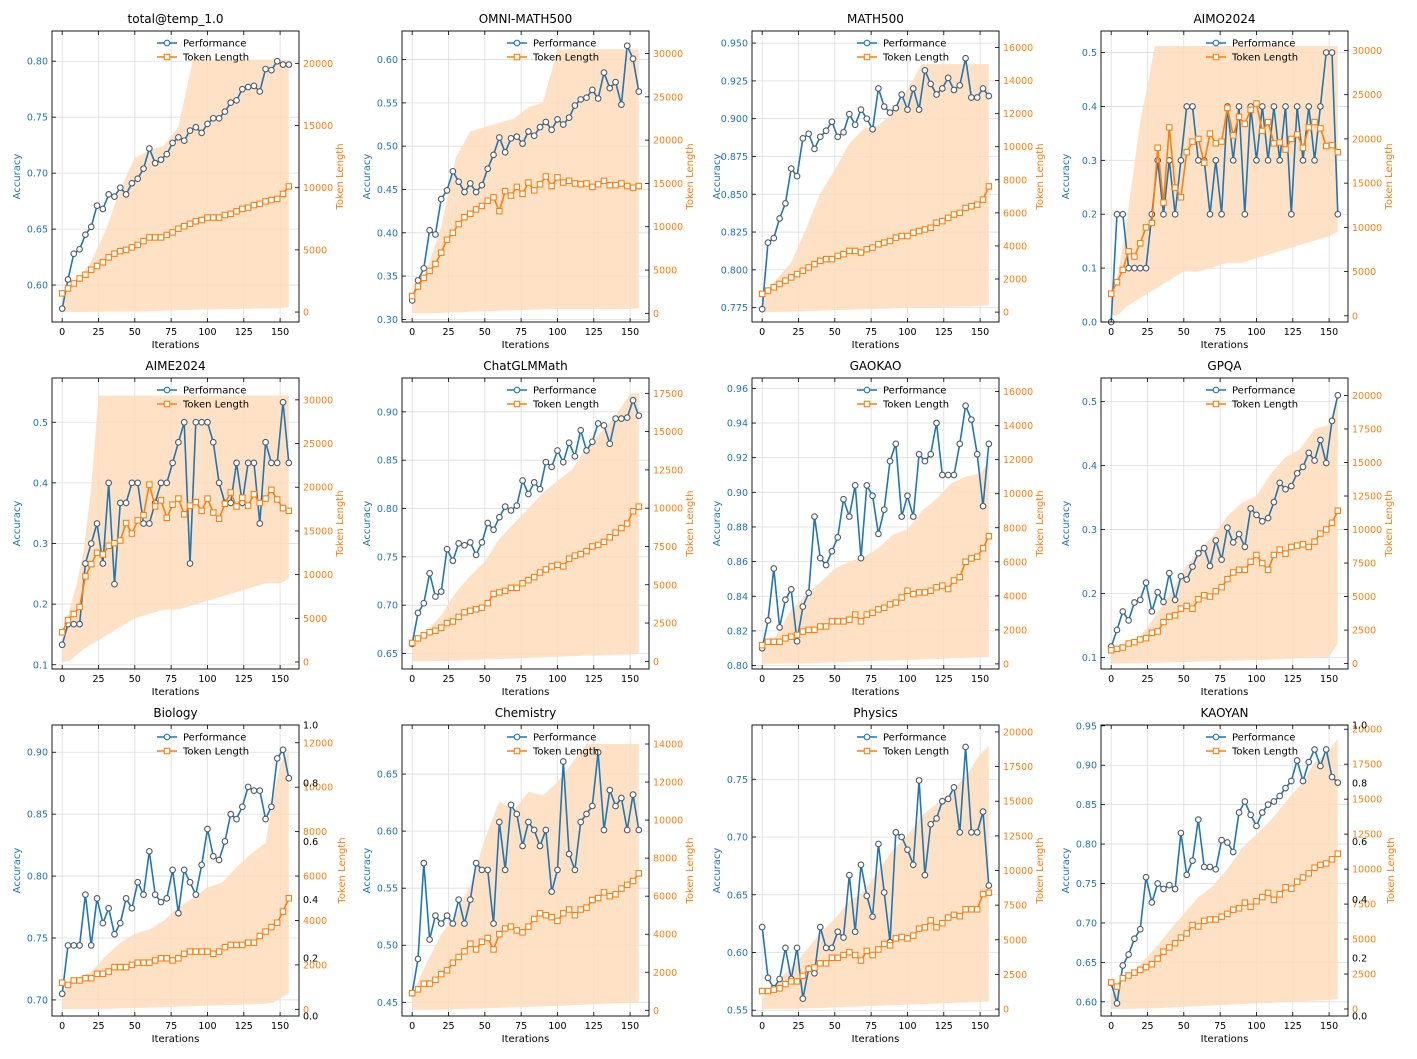  What do you see at coordinates (737, 631) in the screenshot?
I see `y-tick-label: 0.82` at bounding box center [737, 631].